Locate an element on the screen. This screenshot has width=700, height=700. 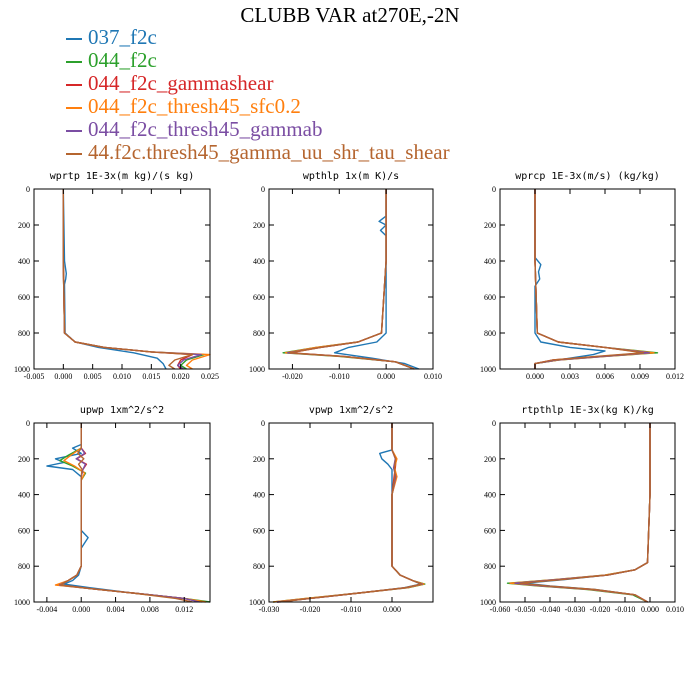
legend-item: 044_f2c_thresh45_gammab is located at coordinates (258, 129).